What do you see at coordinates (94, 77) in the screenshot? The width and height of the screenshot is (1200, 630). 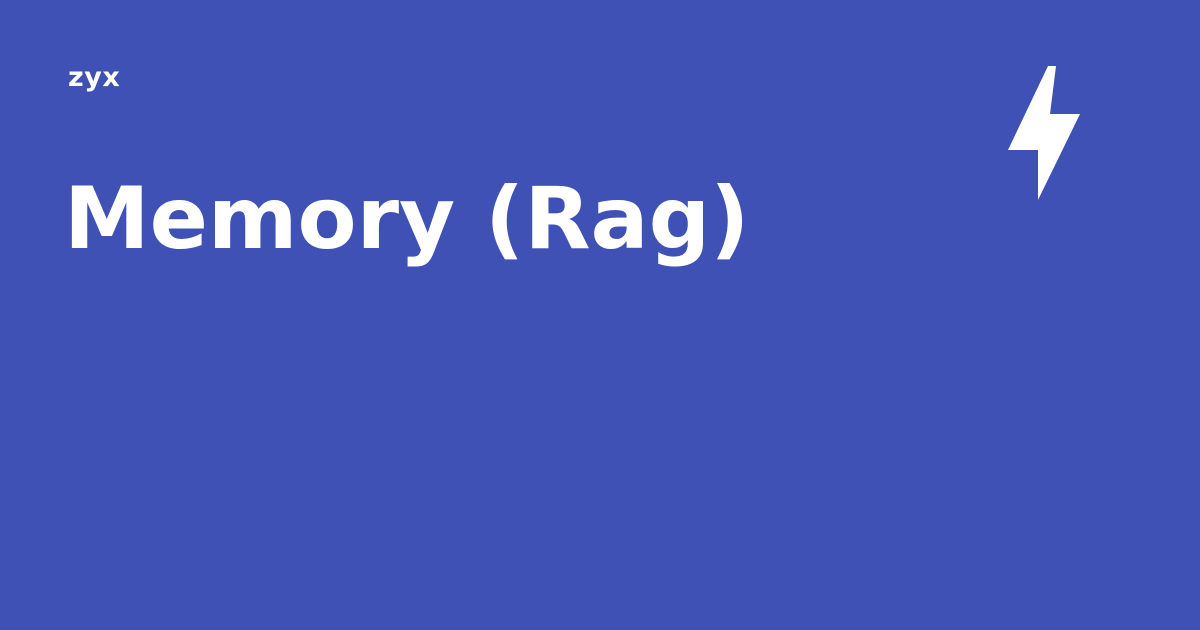 I see `site-name: zyx` at bounding box center [94, 77].